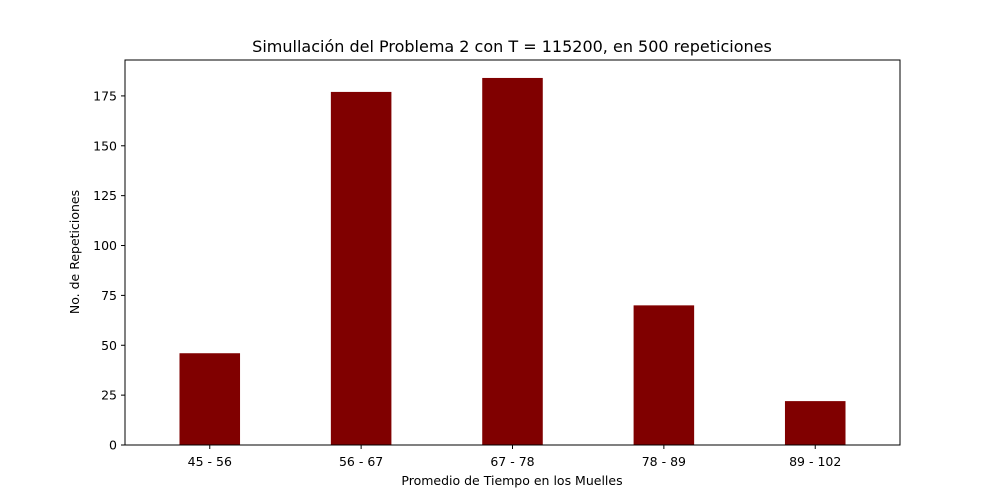 Image resolution: width=1000 pixels, height=500 pixels. Describe the element at coordinates (511, 480) in the screenshot. I see `x-axis-label: Promedio de Tiempo en los Muelles` at that location.